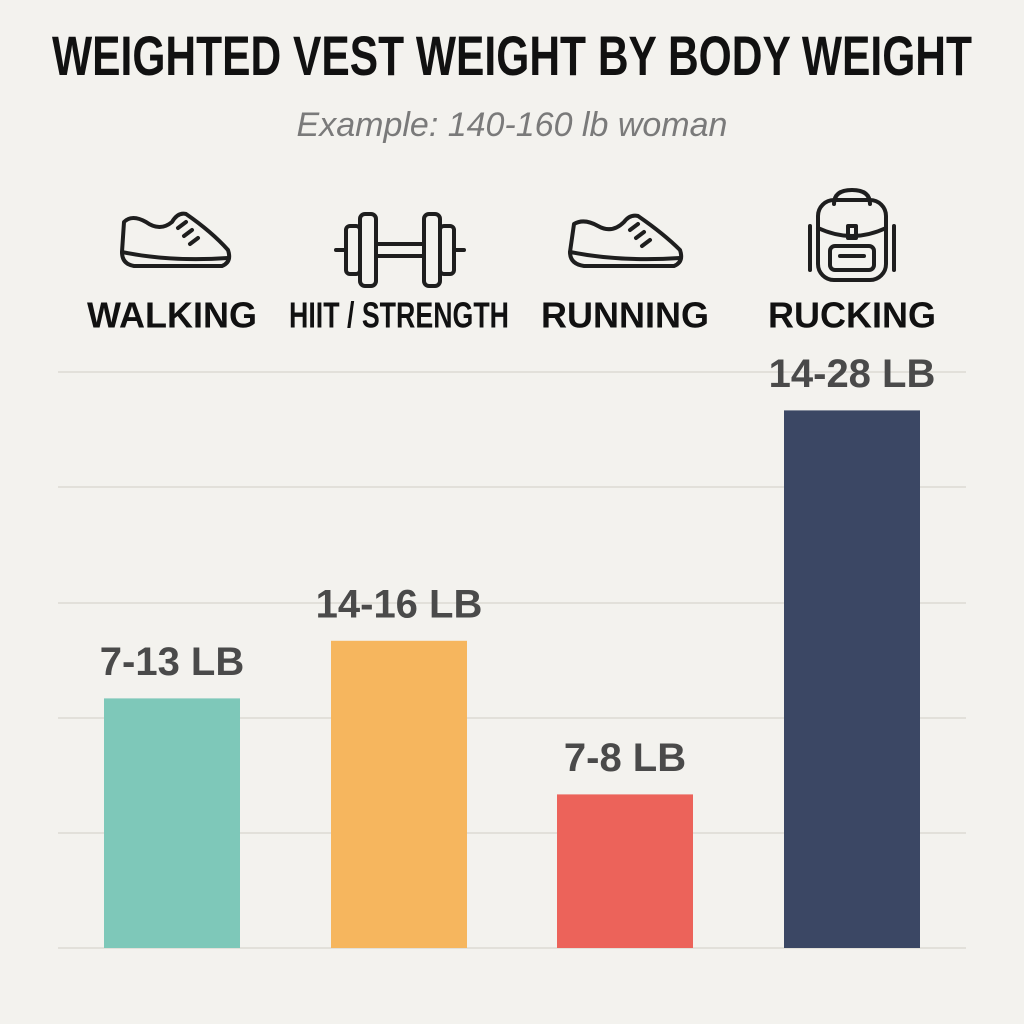  Describe the element at coordinates (512, 55) in the screenshot. I see `chart-title: WEIGHTED VEST WEIGHT BY BODY WEIGHT` at that location.